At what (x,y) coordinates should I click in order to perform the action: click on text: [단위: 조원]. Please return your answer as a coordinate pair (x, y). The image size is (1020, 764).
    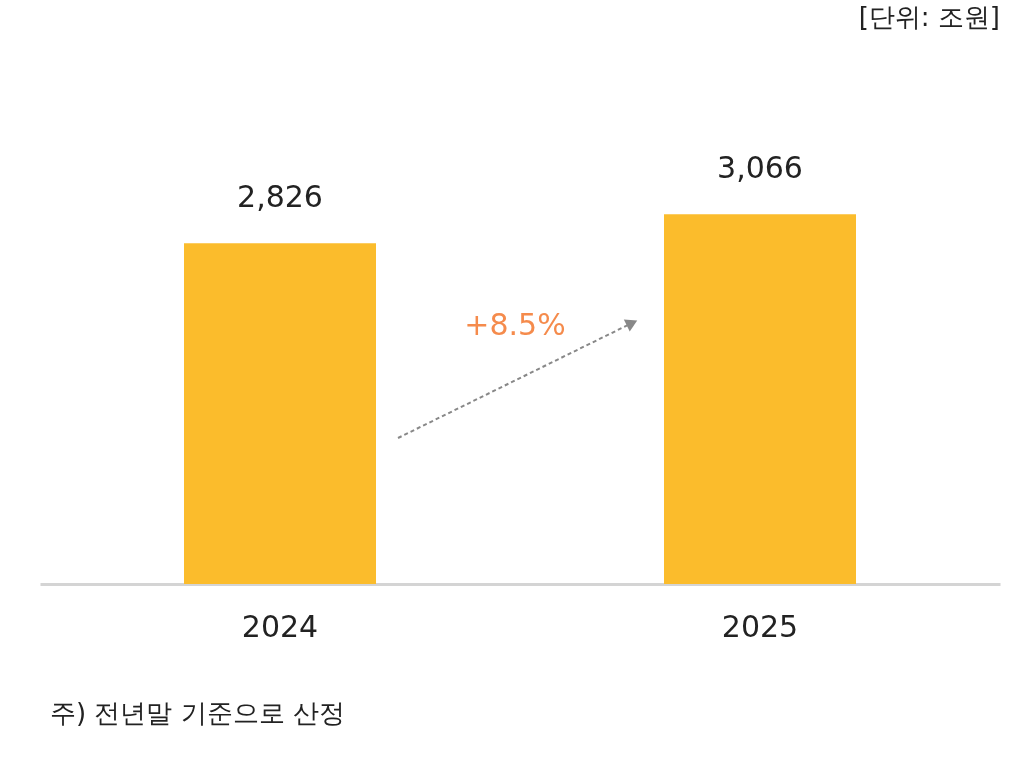
    Looking at the image, I should click on (929, 17).